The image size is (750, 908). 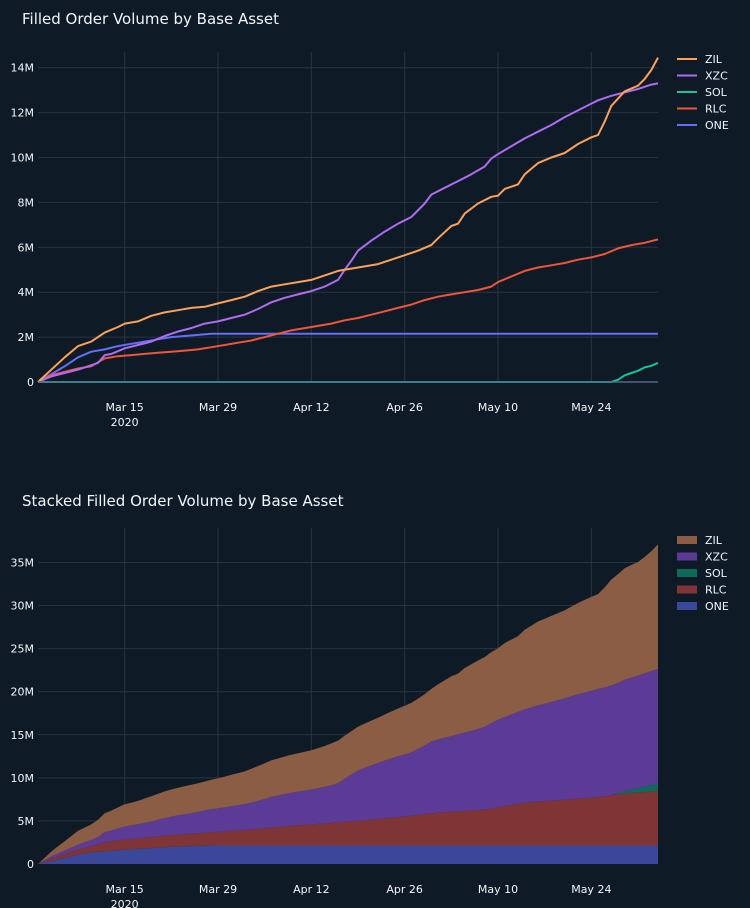 I want to click on chart1-x-tick-label: May 24, so click(x=591, y=407).